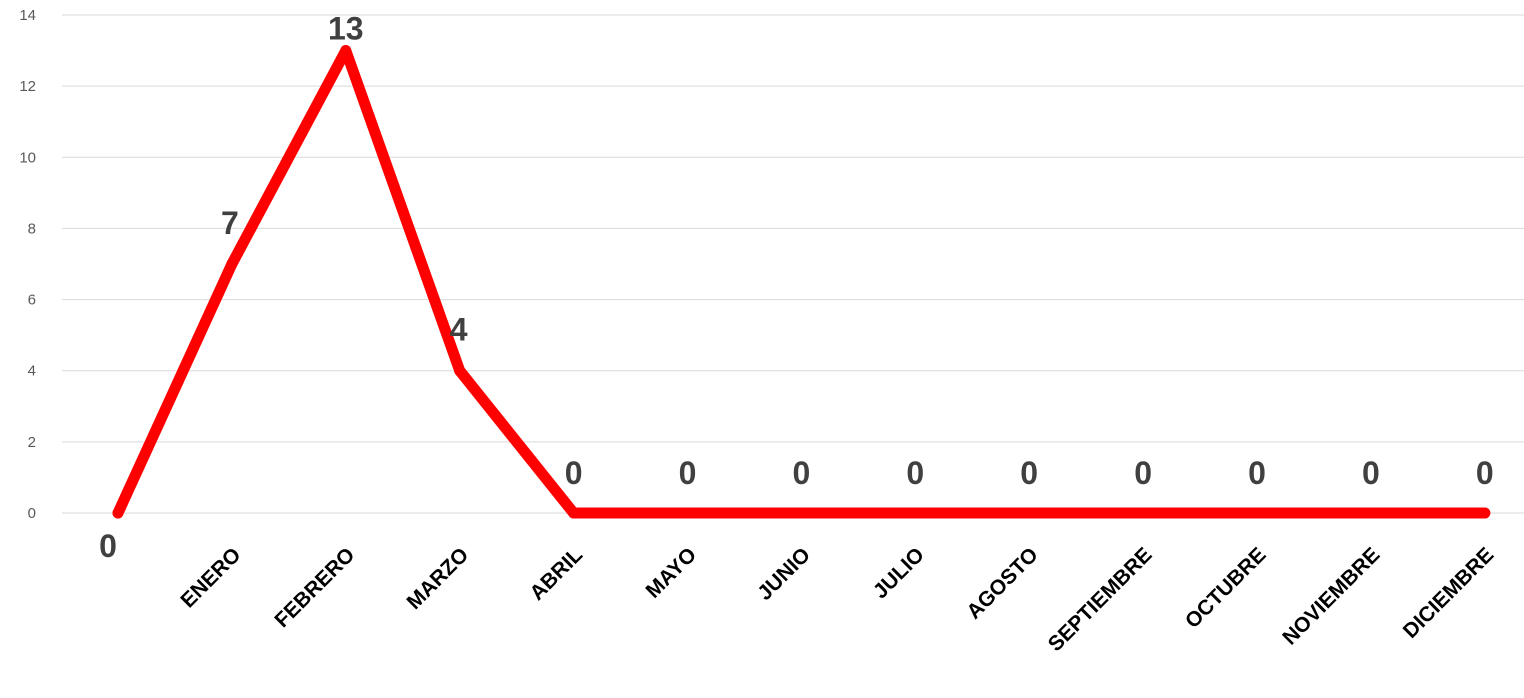 This screenshot has height=698, width=1524. Describe the element at coordinates (556, 574) in the screenshot. I see `x-tick-label: ABRIL` at that location.